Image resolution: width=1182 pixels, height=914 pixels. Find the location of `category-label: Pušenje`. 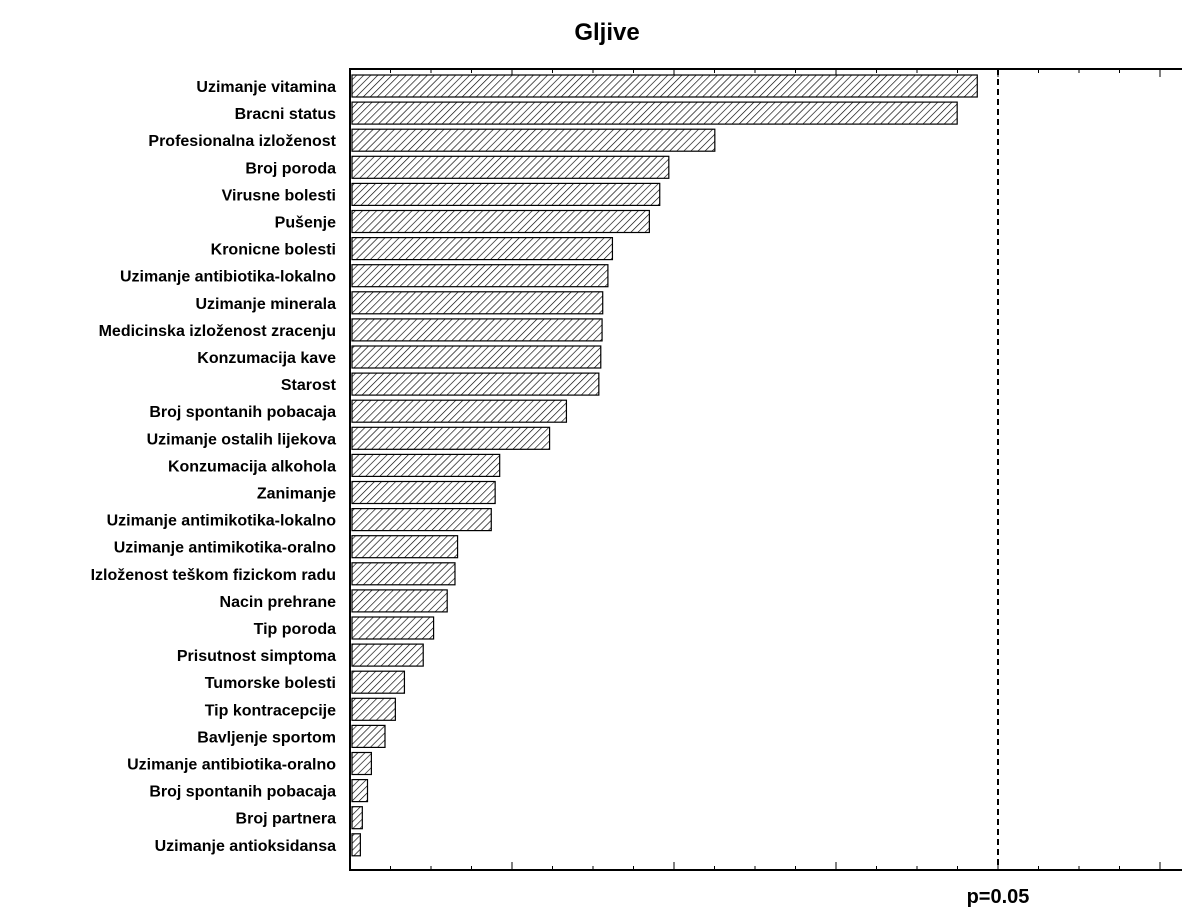

category-label: Pušenje is located at coordinates (305, 223).